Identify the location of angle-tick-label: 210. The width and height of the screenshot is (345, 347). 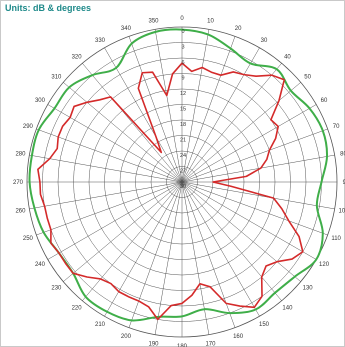
(100, 325).